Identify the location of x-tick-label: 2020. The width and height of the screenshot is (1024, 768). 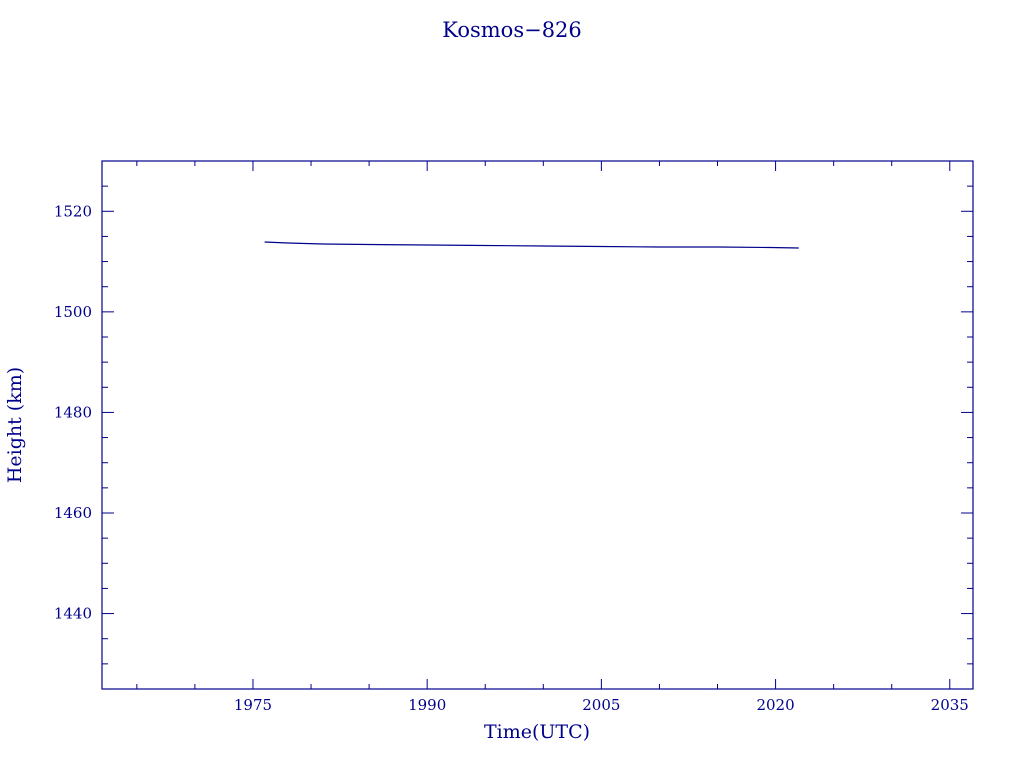
(775, 705).